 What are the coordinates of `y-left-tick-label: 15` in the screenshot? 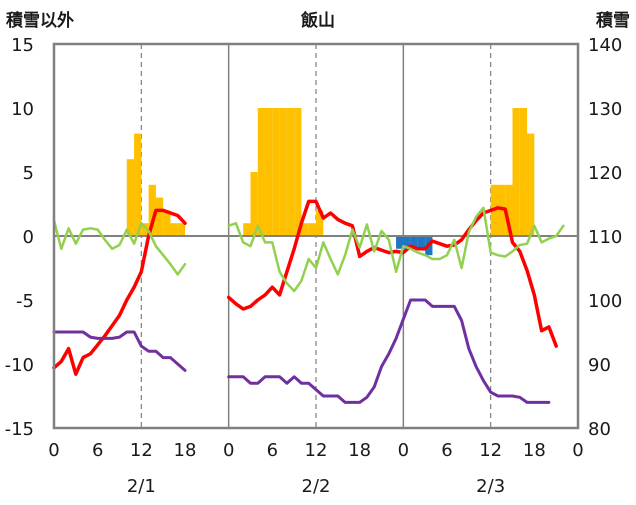 It's located at (22, 45).